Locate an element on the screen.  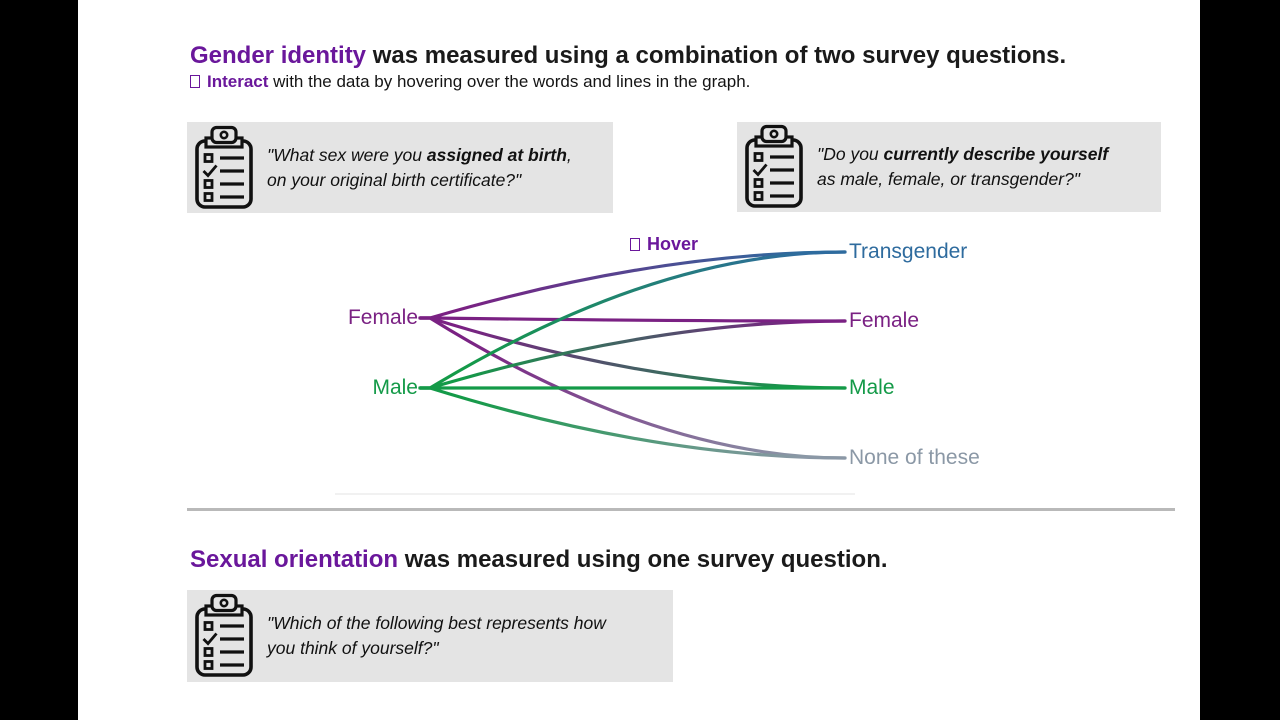
link-female-to-female is located at coordinates (632, 319).